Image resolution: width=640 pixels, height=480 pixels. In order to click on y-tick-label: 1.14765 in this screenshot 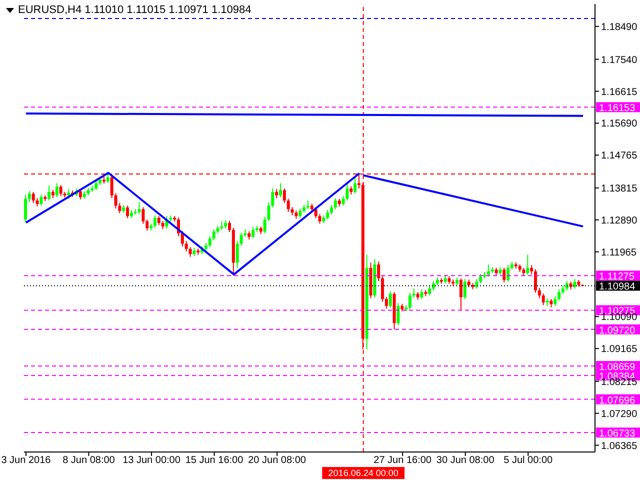, I will do `click(619, 156)`.